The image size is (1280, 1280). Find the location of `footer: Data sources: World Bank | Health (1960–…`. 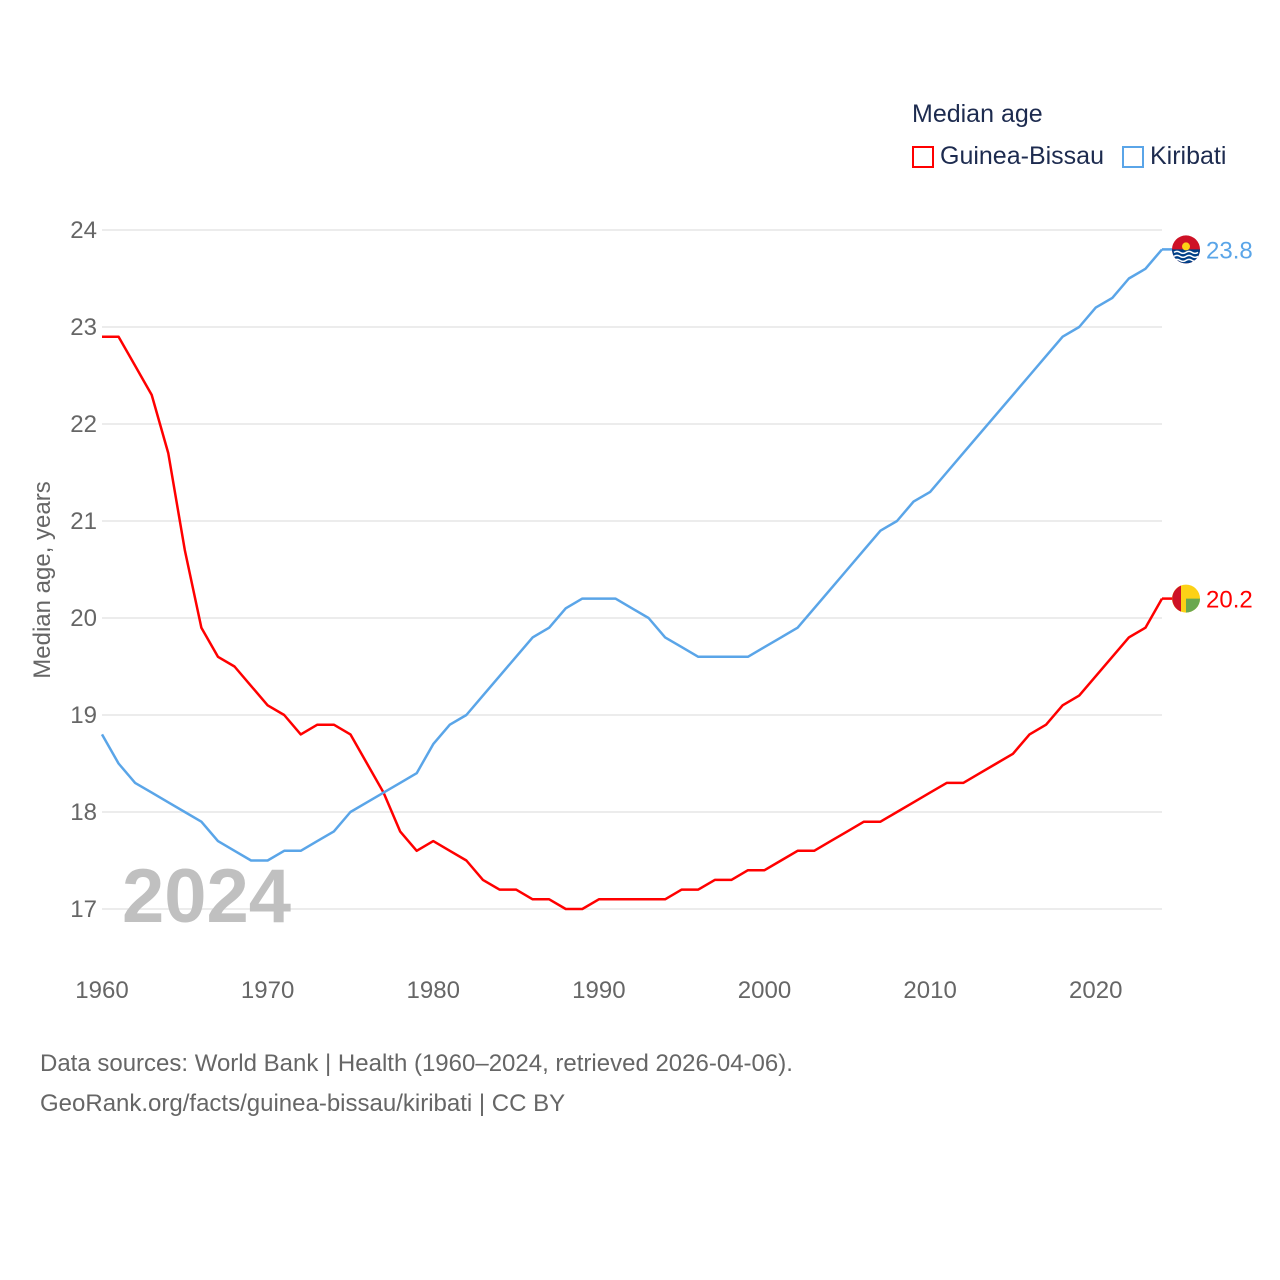

footer: Data sources: World Bank | Health (1960–… is located at coordinates (416, 1084).